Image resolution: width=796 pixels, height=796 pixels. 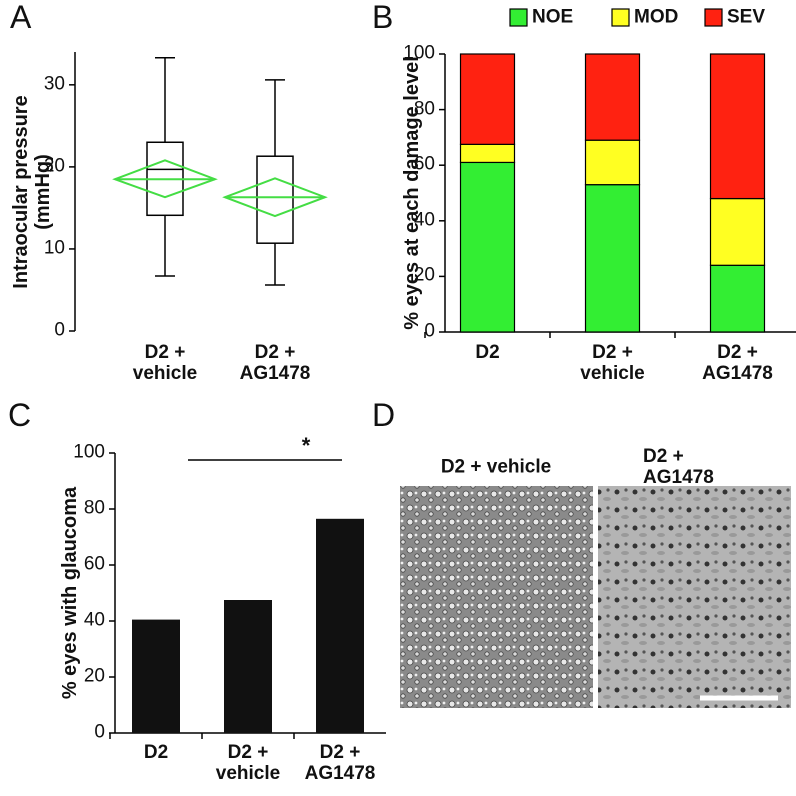 What do you see at coordinates (20, 415) in the screenshot?
I see `panel-label: C` at bounding box center [20, 415].